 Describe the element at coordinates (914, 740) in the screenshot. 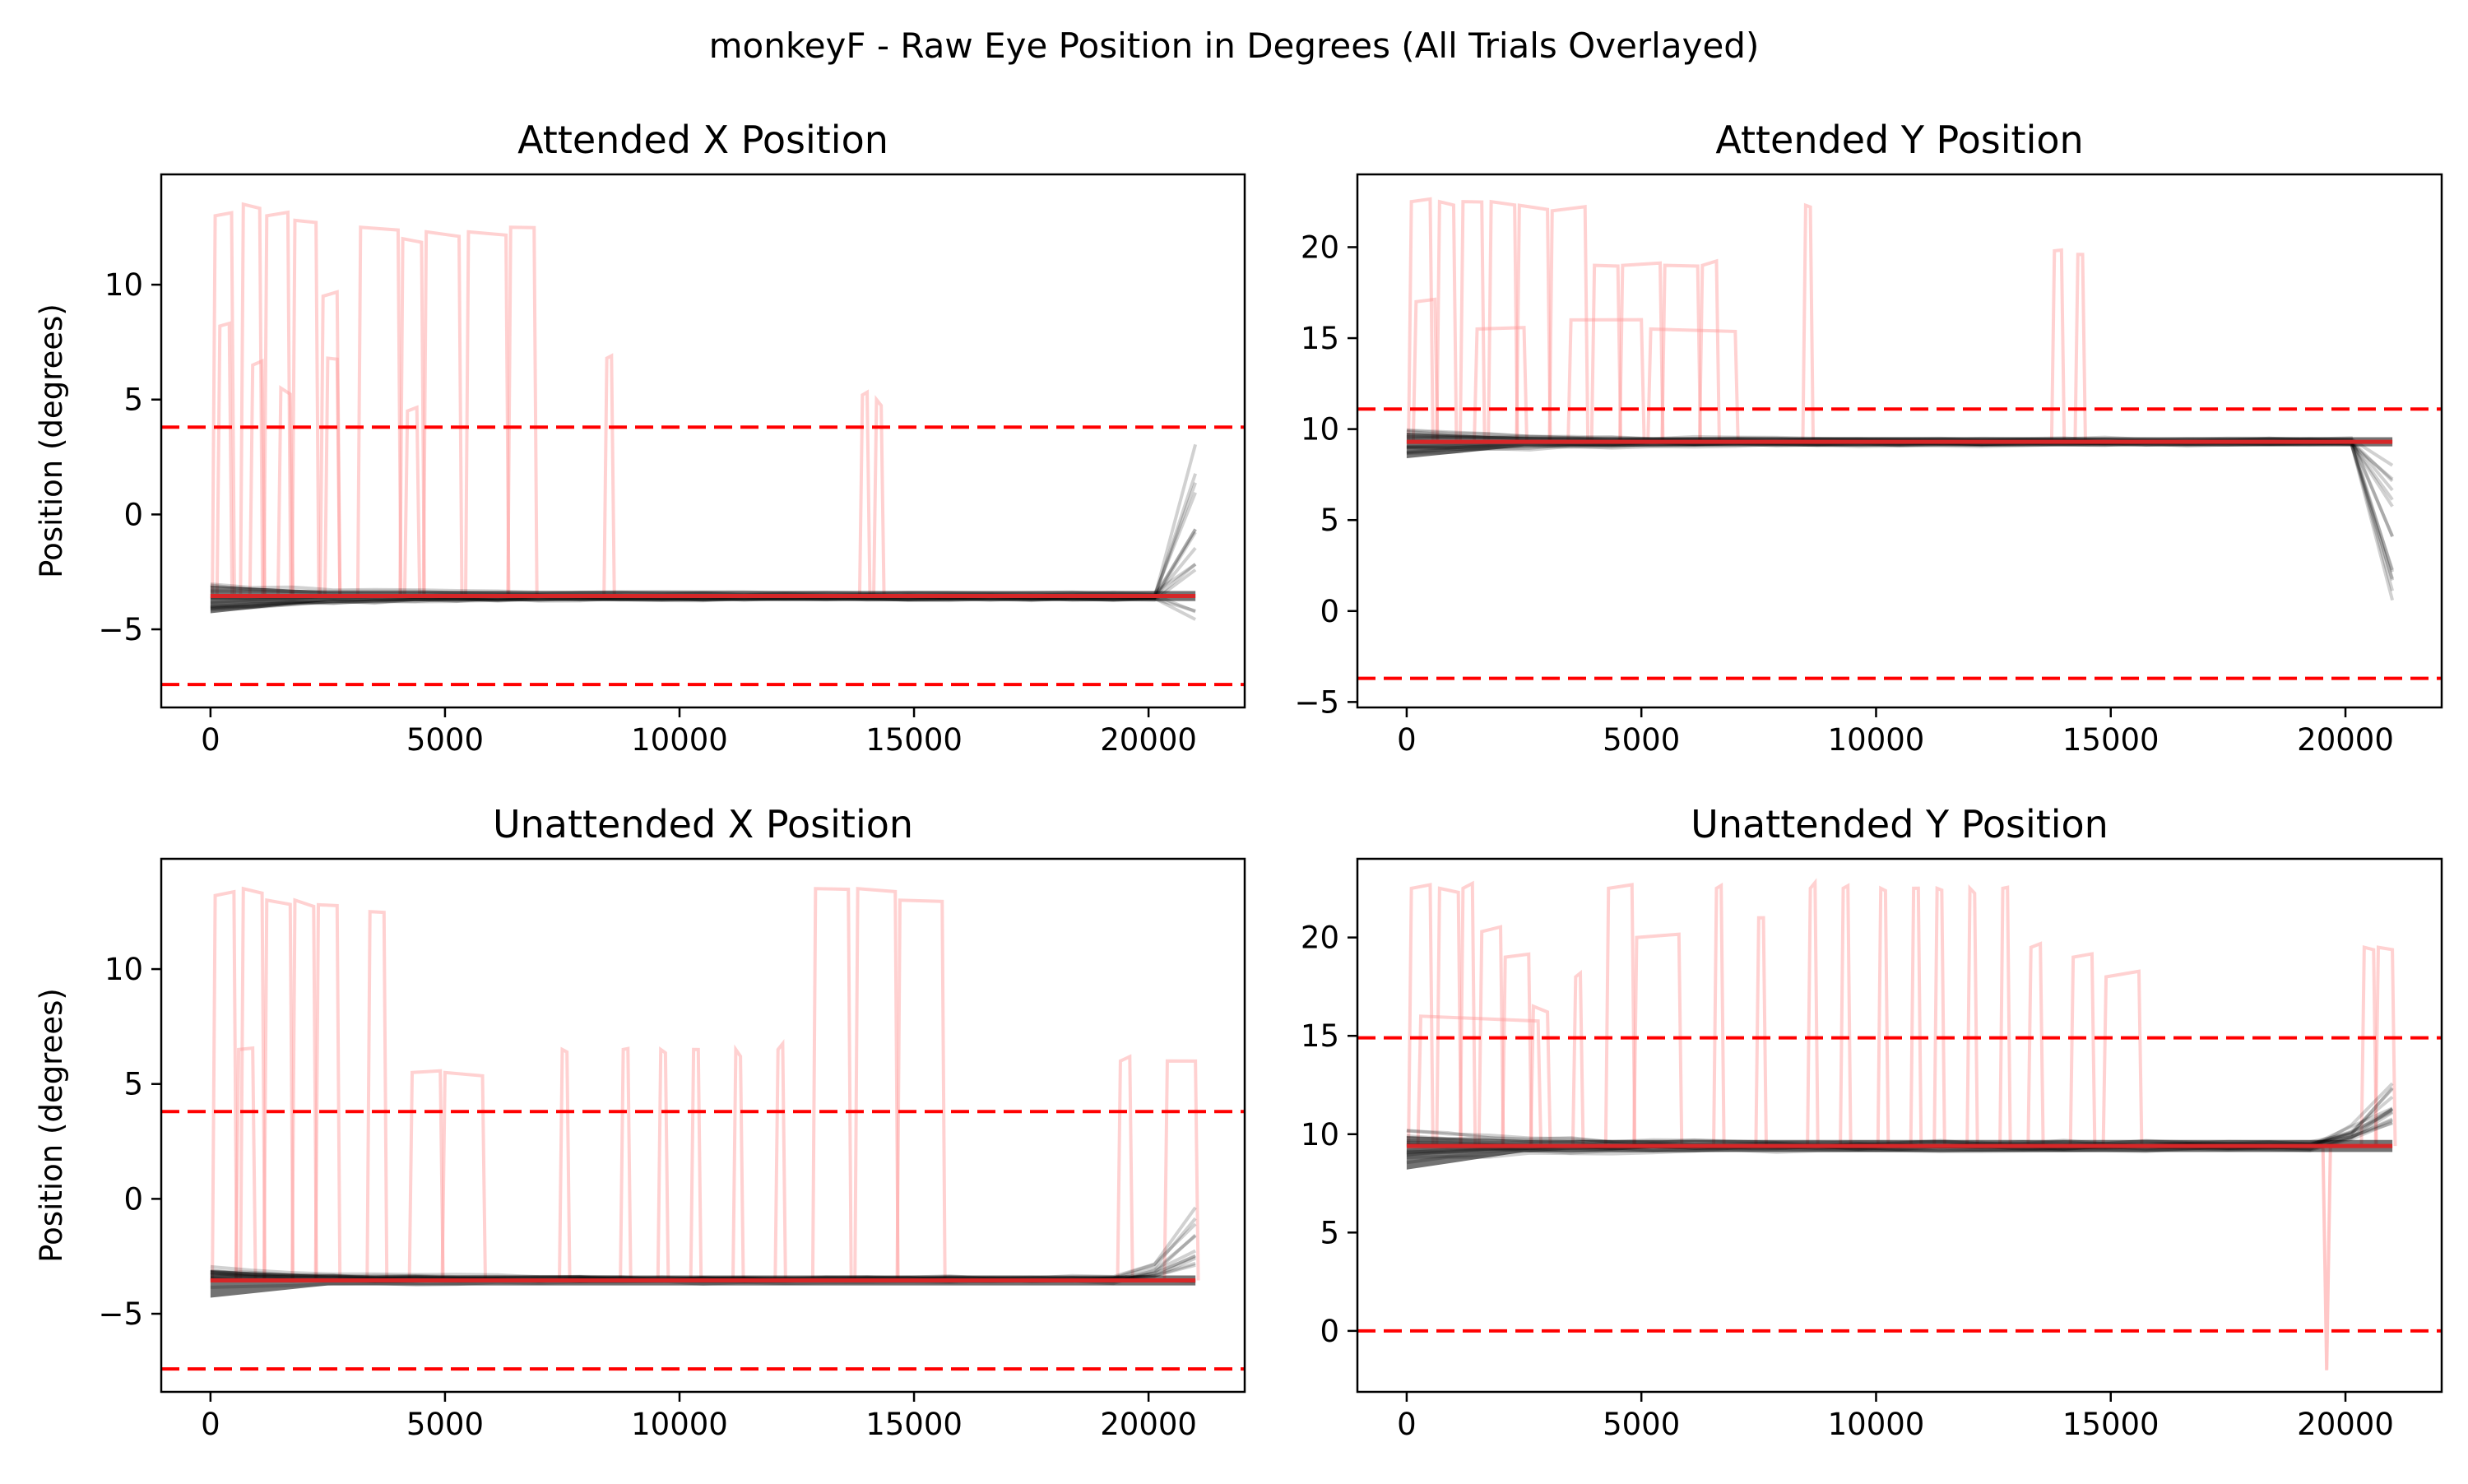

I see `x-tick-label: 15000` at that location.